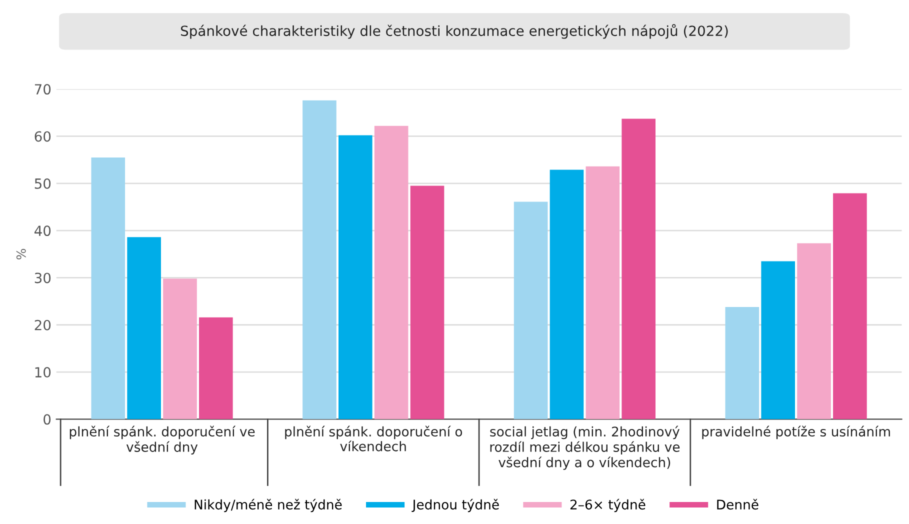  I want to click on chart-title: Spánkové charakteristiky dle četnosti konzumace energetických nápojů (2022), so click(454, 31).